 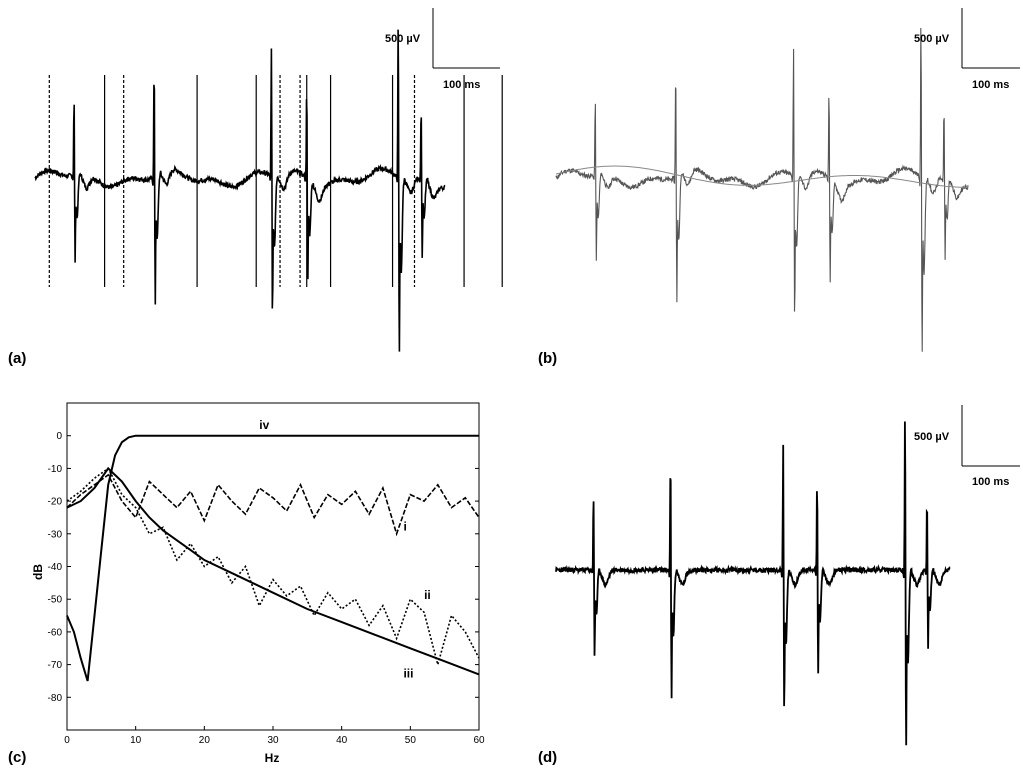 I want to click on panel-c-series-i, so click(x=273, y=505).